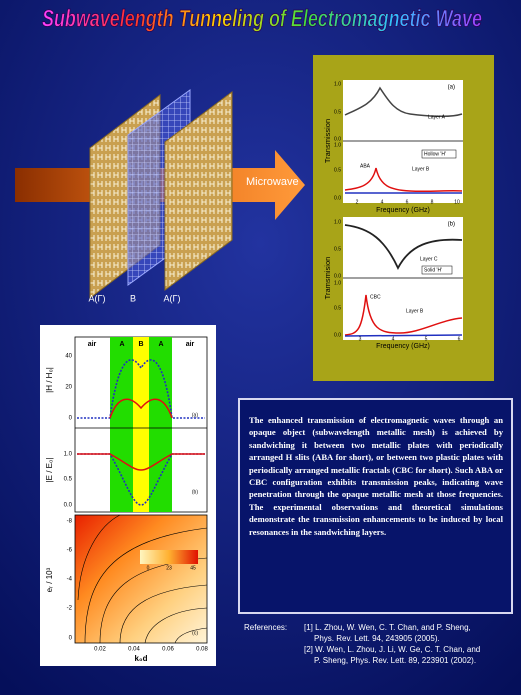  I want to click on y-tick-label: -8, so click(70, 522).